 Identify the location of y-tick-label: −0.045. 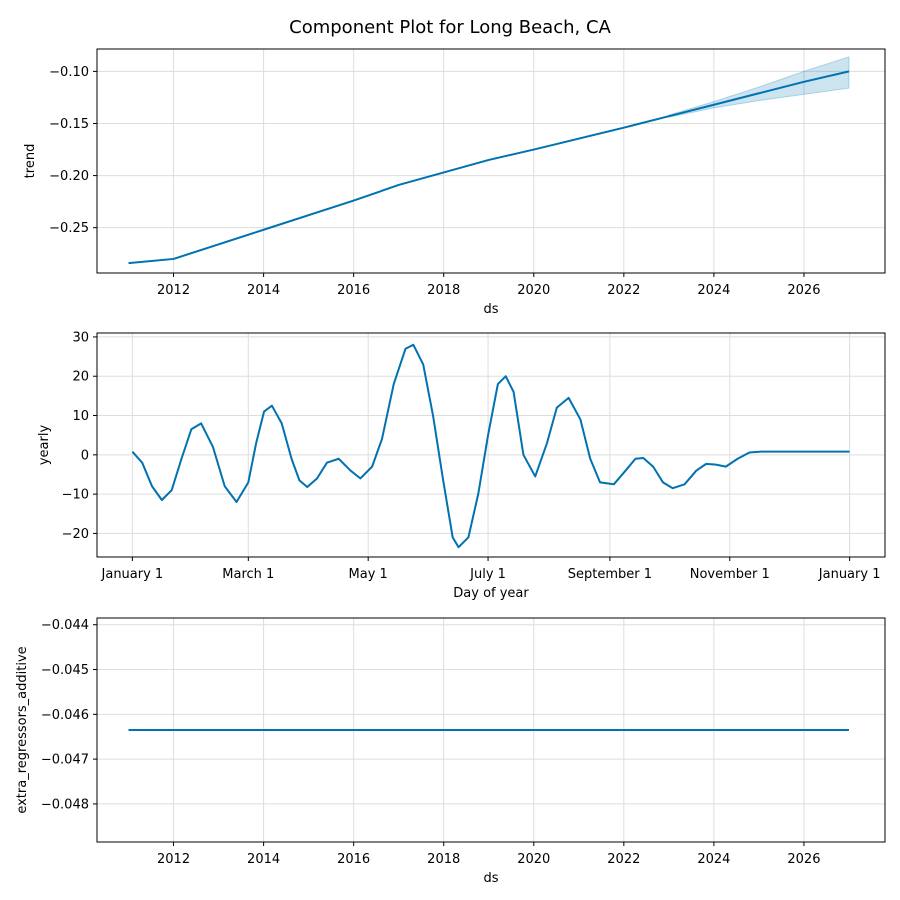
(65, 670).